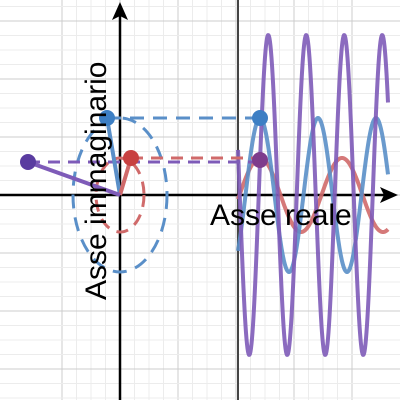  Describe the element at coordinates (281, 215) in the screenshot. I see `x-axis-label: Asse reale` at that location.